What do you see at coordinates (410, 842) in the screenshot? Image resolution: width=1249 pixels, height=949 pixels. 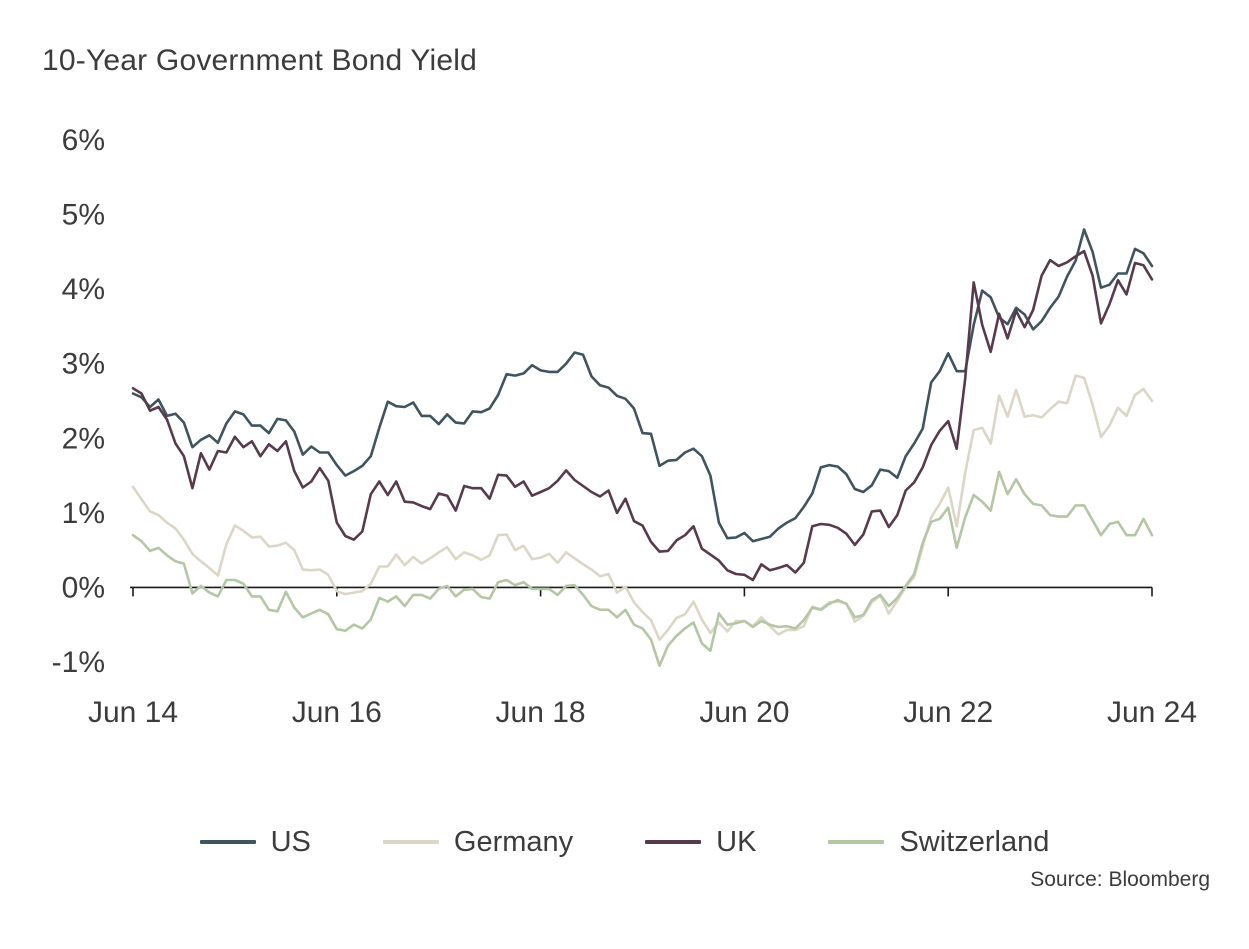 I see `legend-swatch-germany` at bounding box center [410, 842].